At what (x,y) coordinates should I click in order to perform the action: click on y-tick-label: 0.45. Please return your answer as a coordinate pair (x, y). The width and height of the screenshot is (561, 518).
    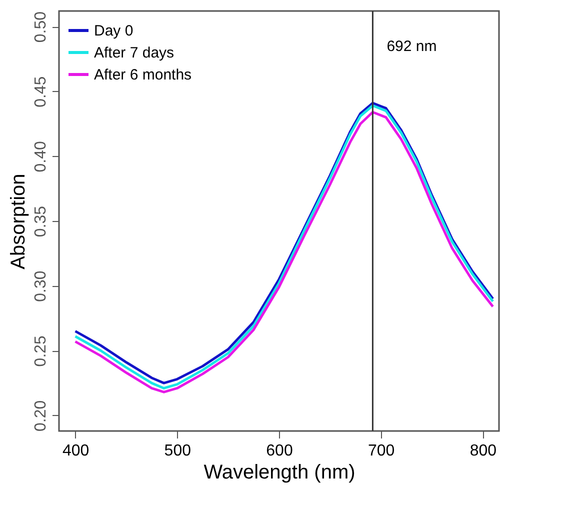
    Looking at the image, I should click on (41, 92).